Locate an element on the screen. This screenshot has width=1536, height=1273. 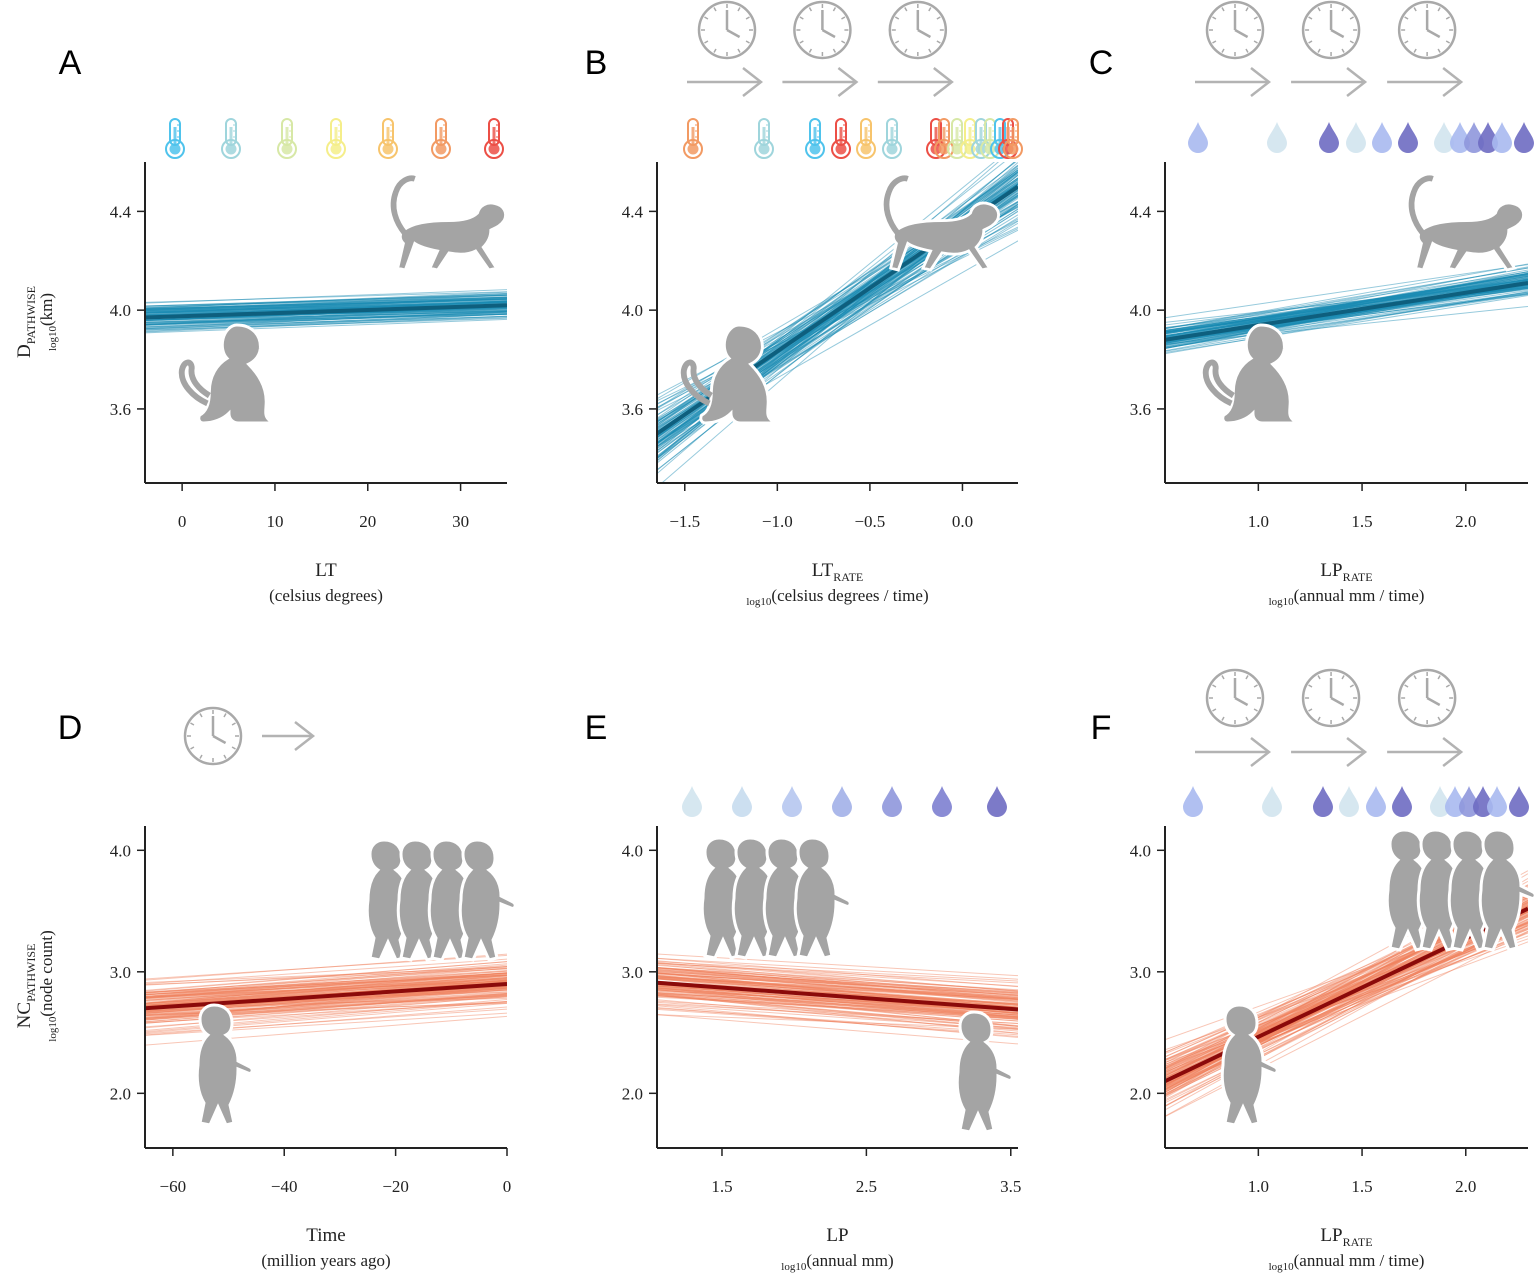
x-axis-unit-prefix: log10 is located at coordinates (794, 1267).